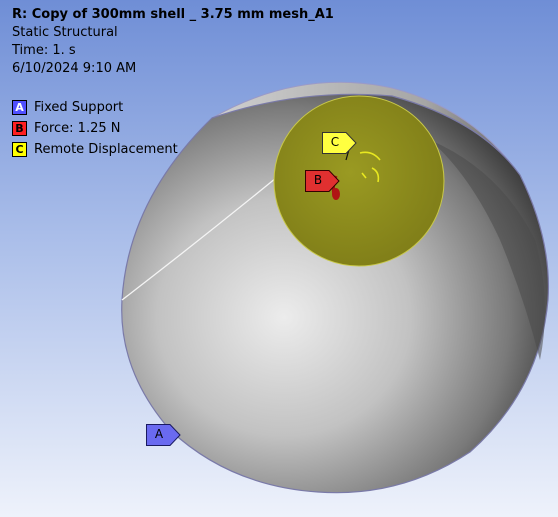 The image size is (558, 517). What do you see at coordinates (106, 149) in the screenshot?
I see `legend-label-remote-displacement: Remote Displacement` at bounding box center [106, 149].